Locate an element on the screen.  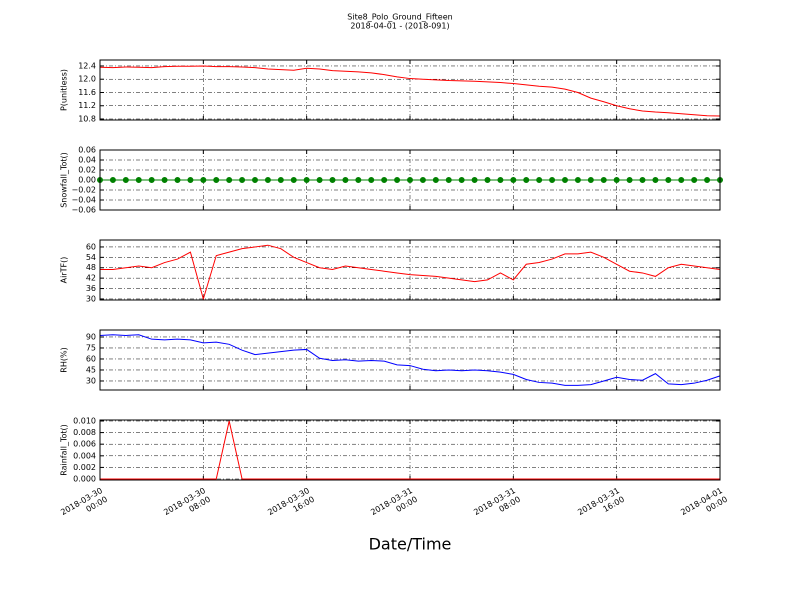
y-tick-label: 11.2 is located at coordinates (87, 105).